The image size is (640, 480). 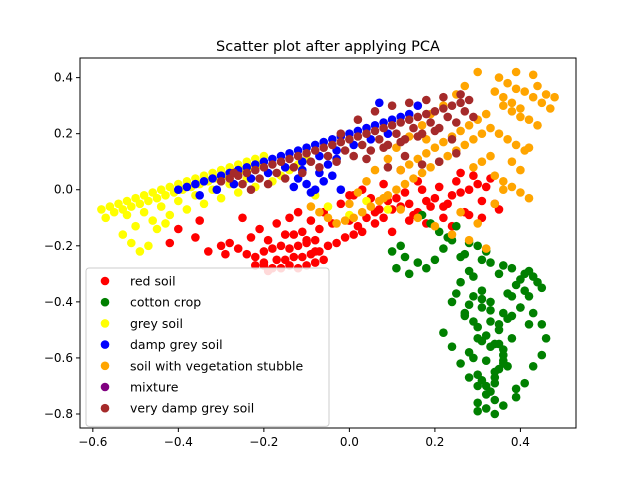 What do you see at coordinates (58, 246) in the screenshot?
I see `y-tick-label: −0.2` at bounding box center [58, 246].